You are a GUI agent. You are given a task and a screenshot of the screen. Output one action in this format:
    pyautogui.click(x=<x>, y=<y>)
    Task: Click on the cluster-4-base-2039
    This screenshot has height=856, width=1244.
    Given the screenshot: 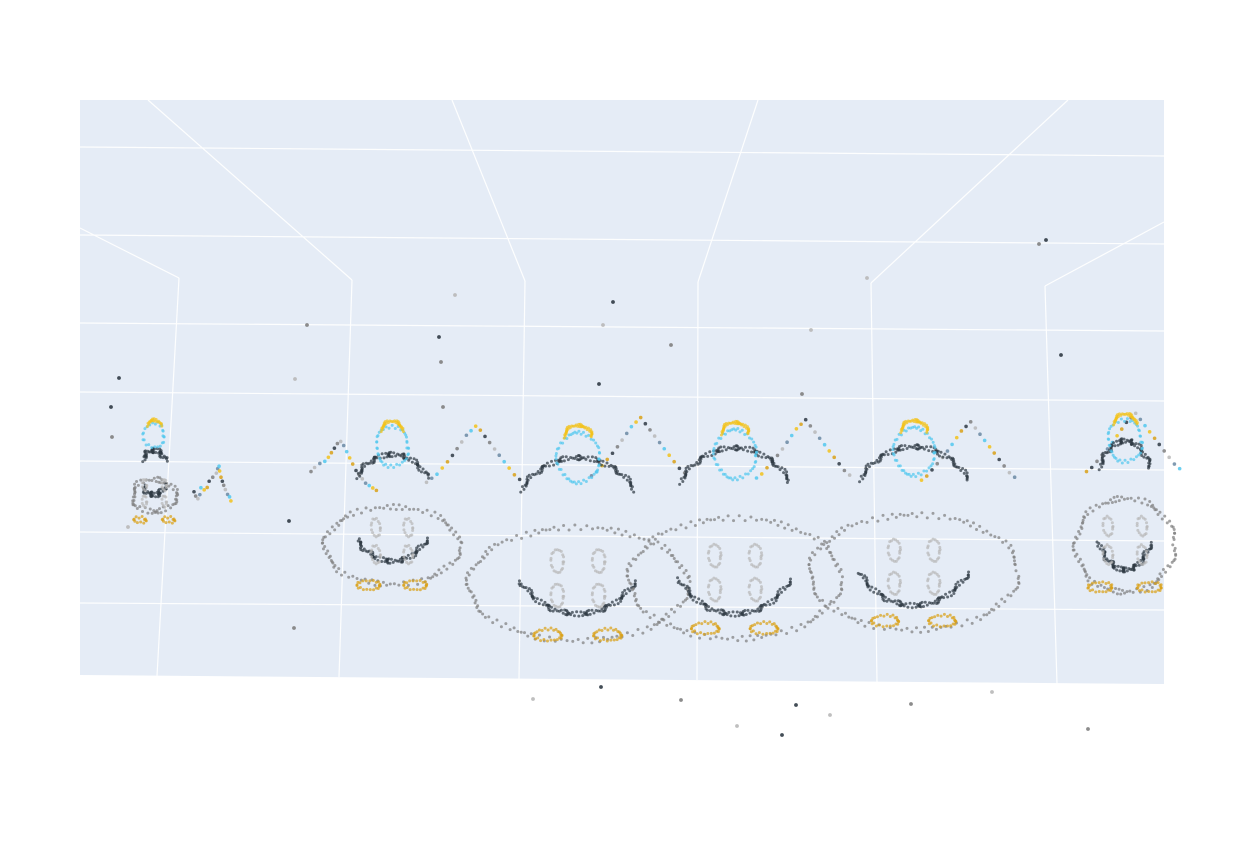 What is the action you would take?
    pyautogui.click(x=920, y=632)
    